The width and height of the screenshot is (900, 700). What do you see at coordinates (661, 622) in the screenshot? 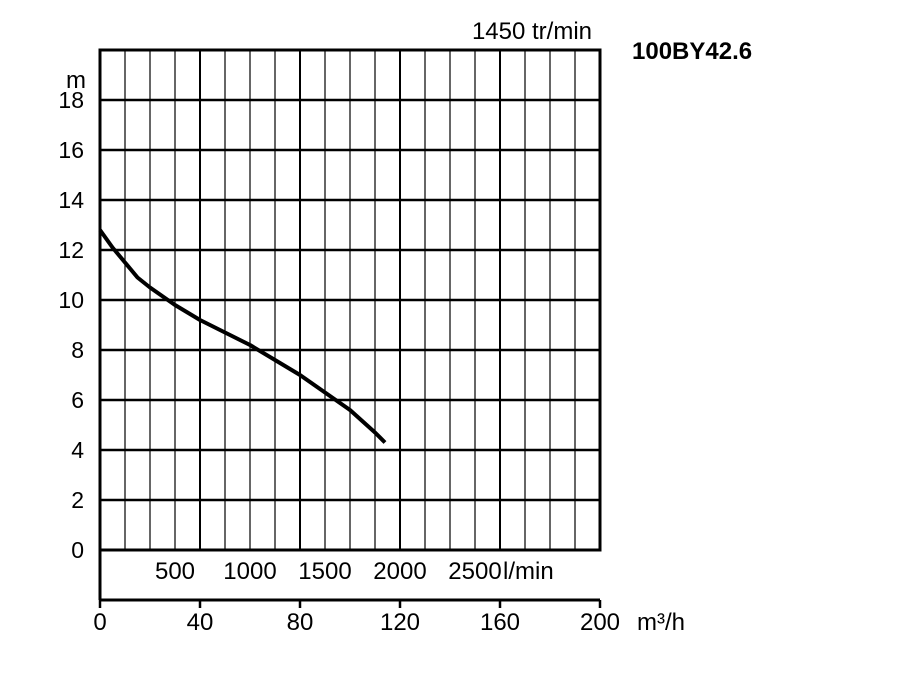
I see `x-axis-label: m³/h` at bounding box center [661, 622].